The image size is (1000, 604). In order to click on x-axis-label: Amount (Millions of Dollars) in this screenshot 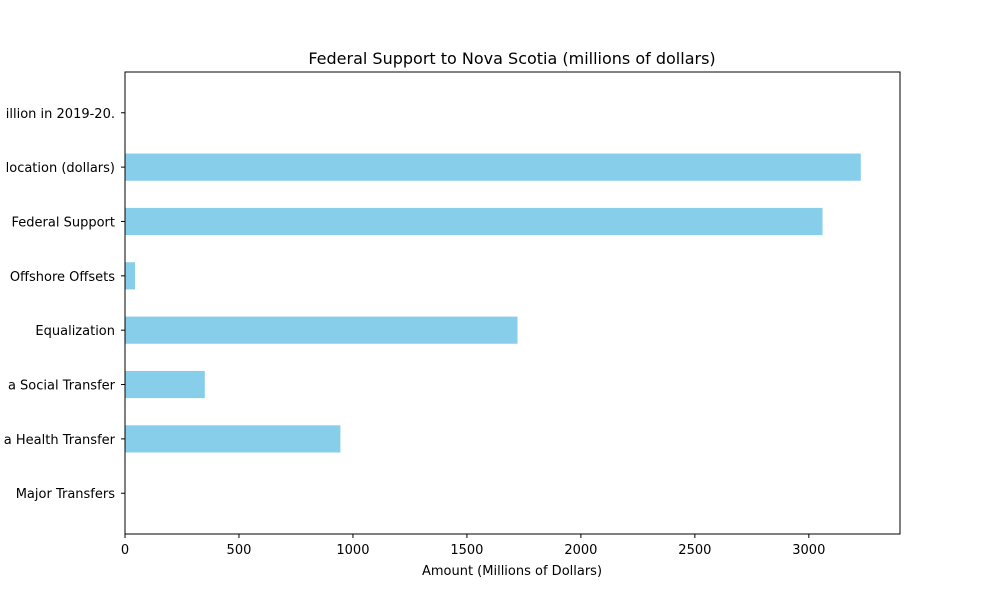, I will do `click(512, 571)`.